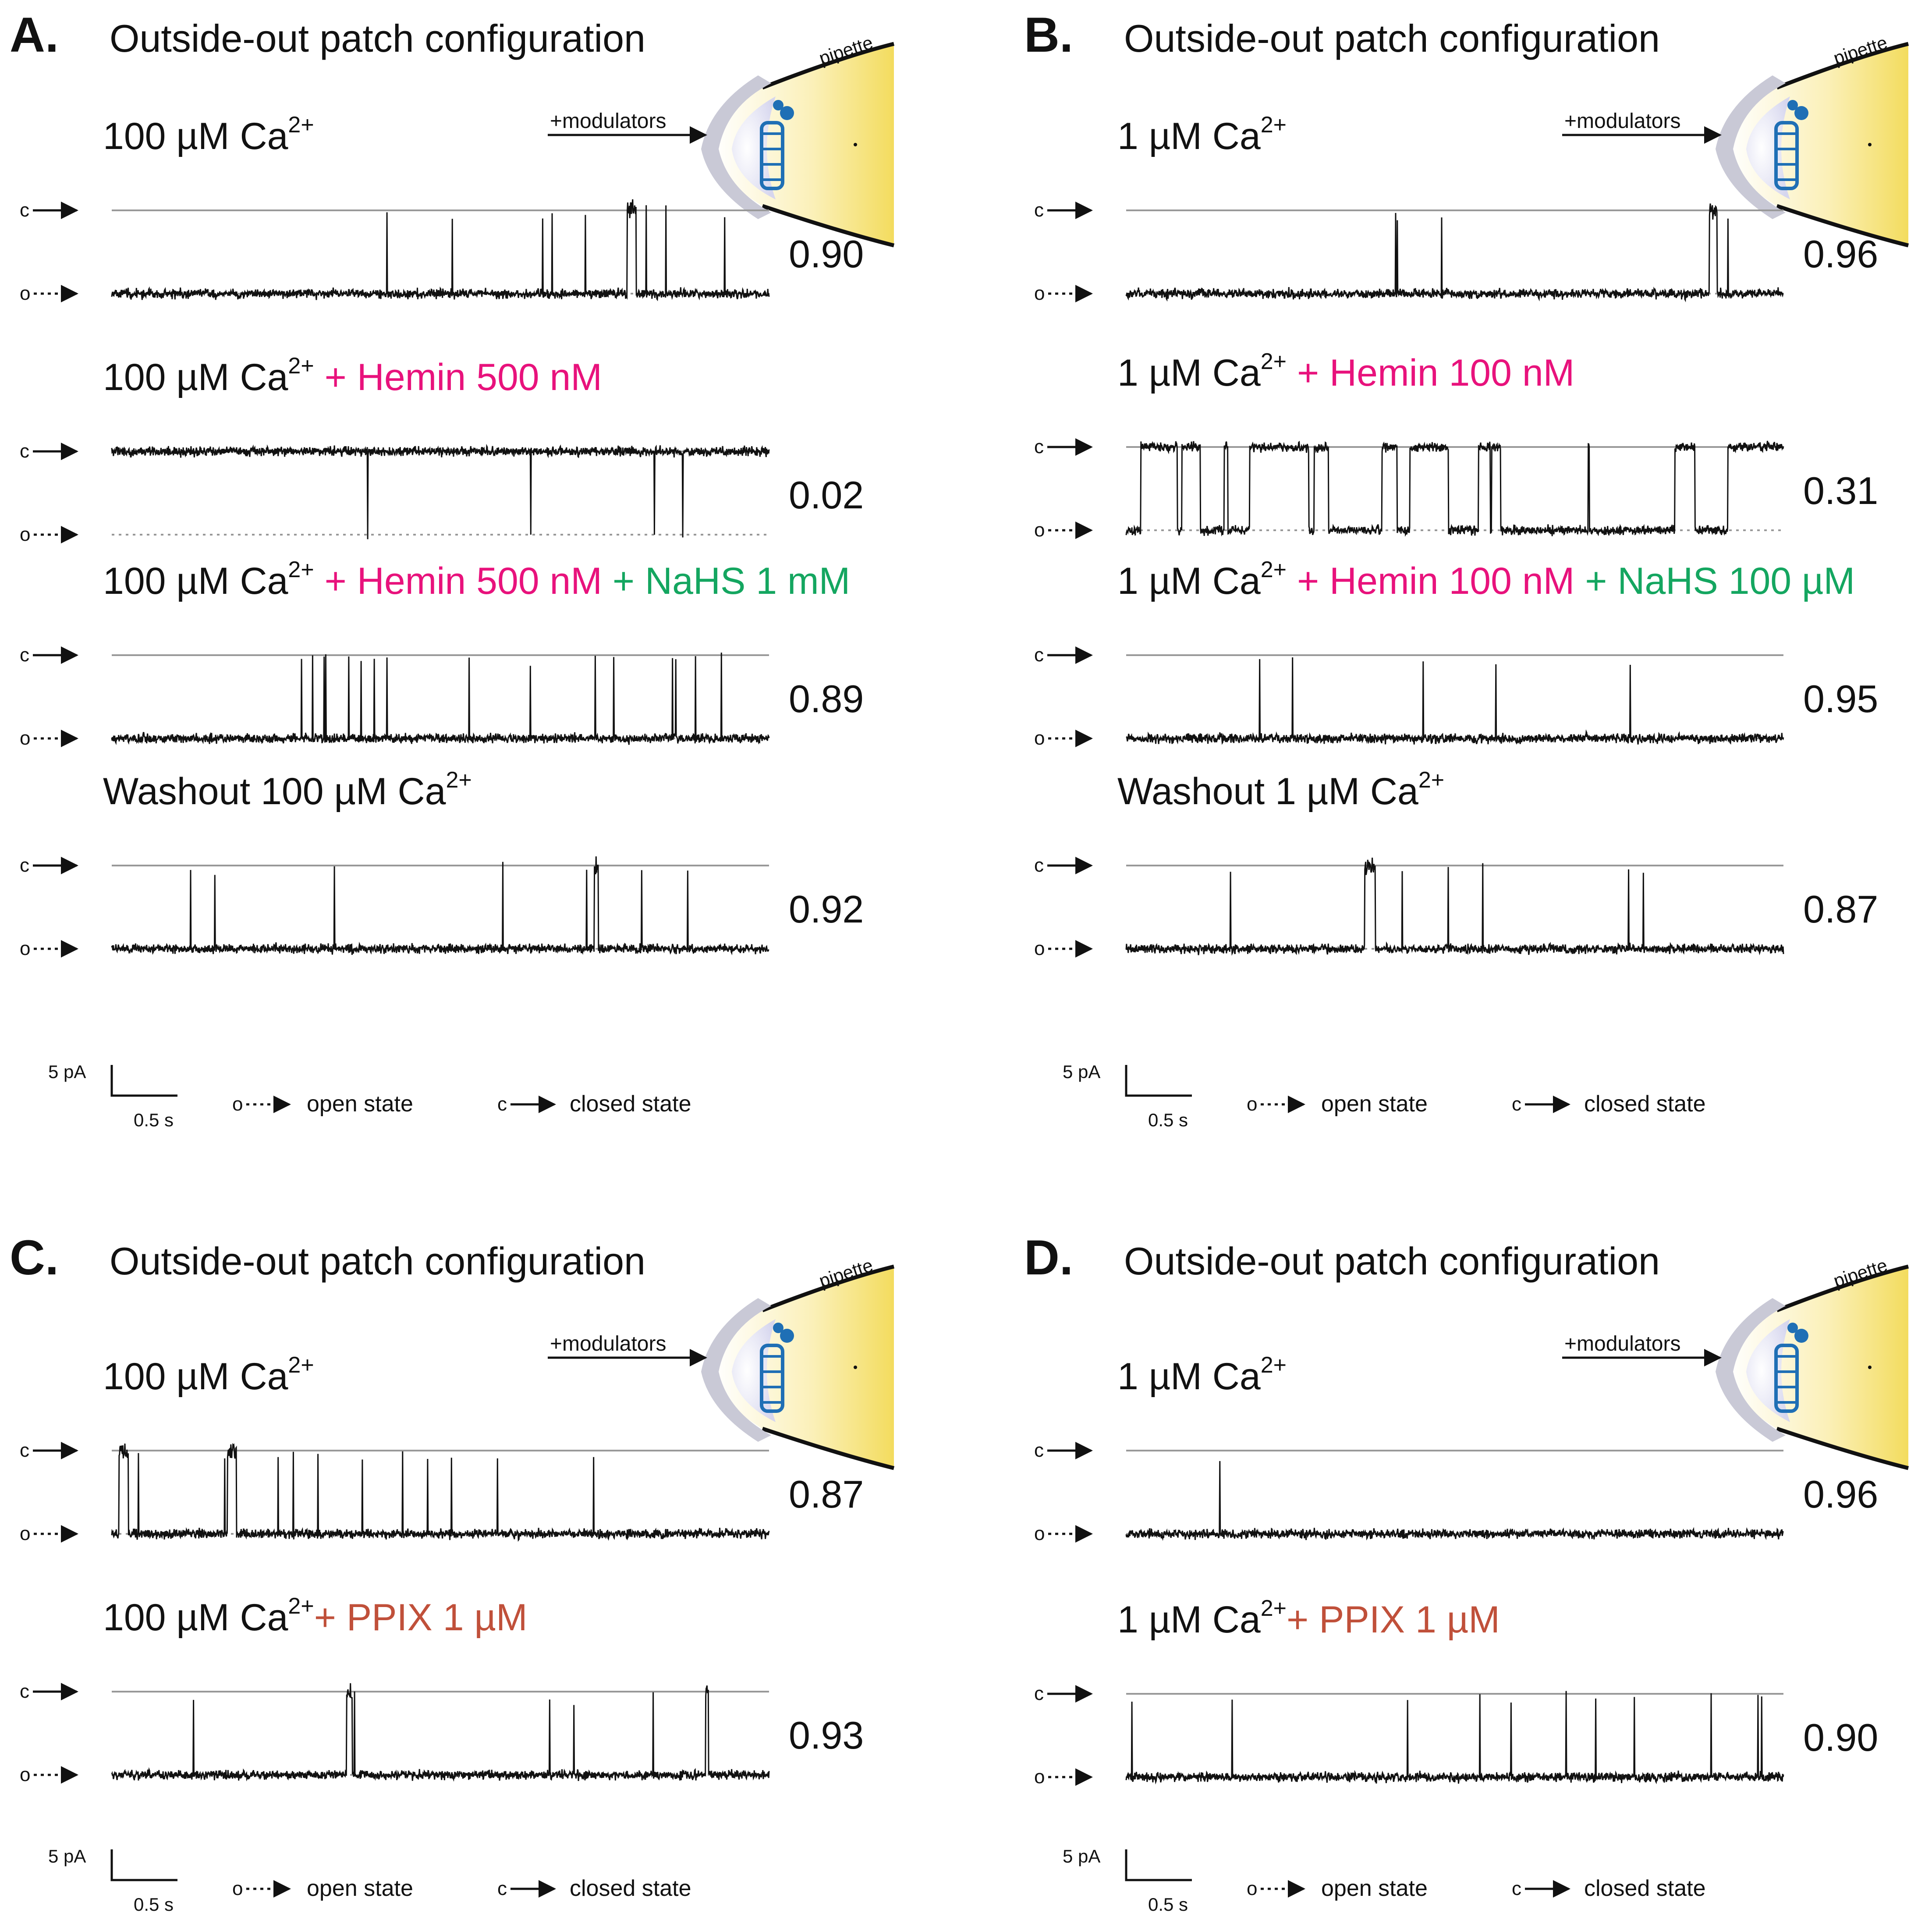  I want to click on open-probability-value: 0.90, so click(826, 254).